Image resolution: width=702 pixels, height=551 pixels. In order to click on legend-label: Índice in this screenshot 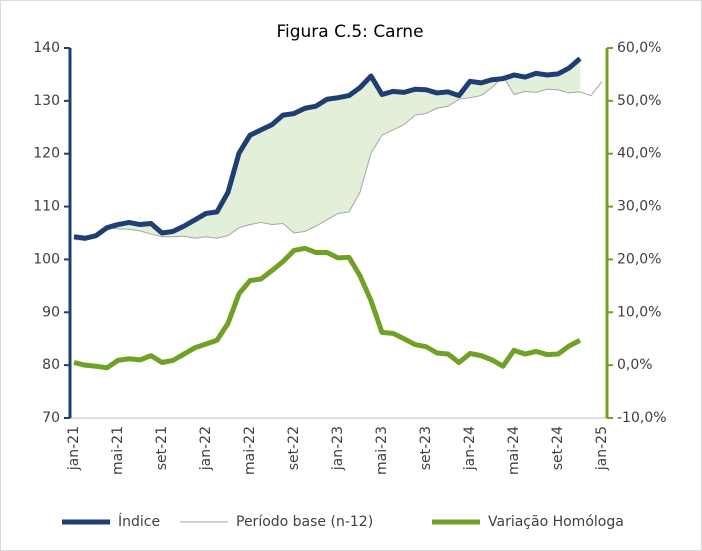, I will do `click(139, 521)`.